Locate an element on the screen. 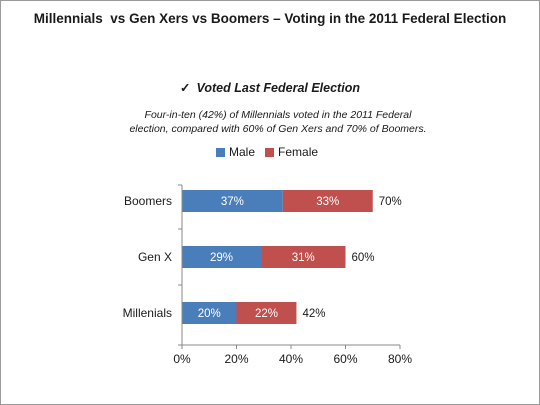 Image resolution: width=540 pixels, height=405 pixels. x-tick-label-2: 20% is located at coordinates (236, 359).